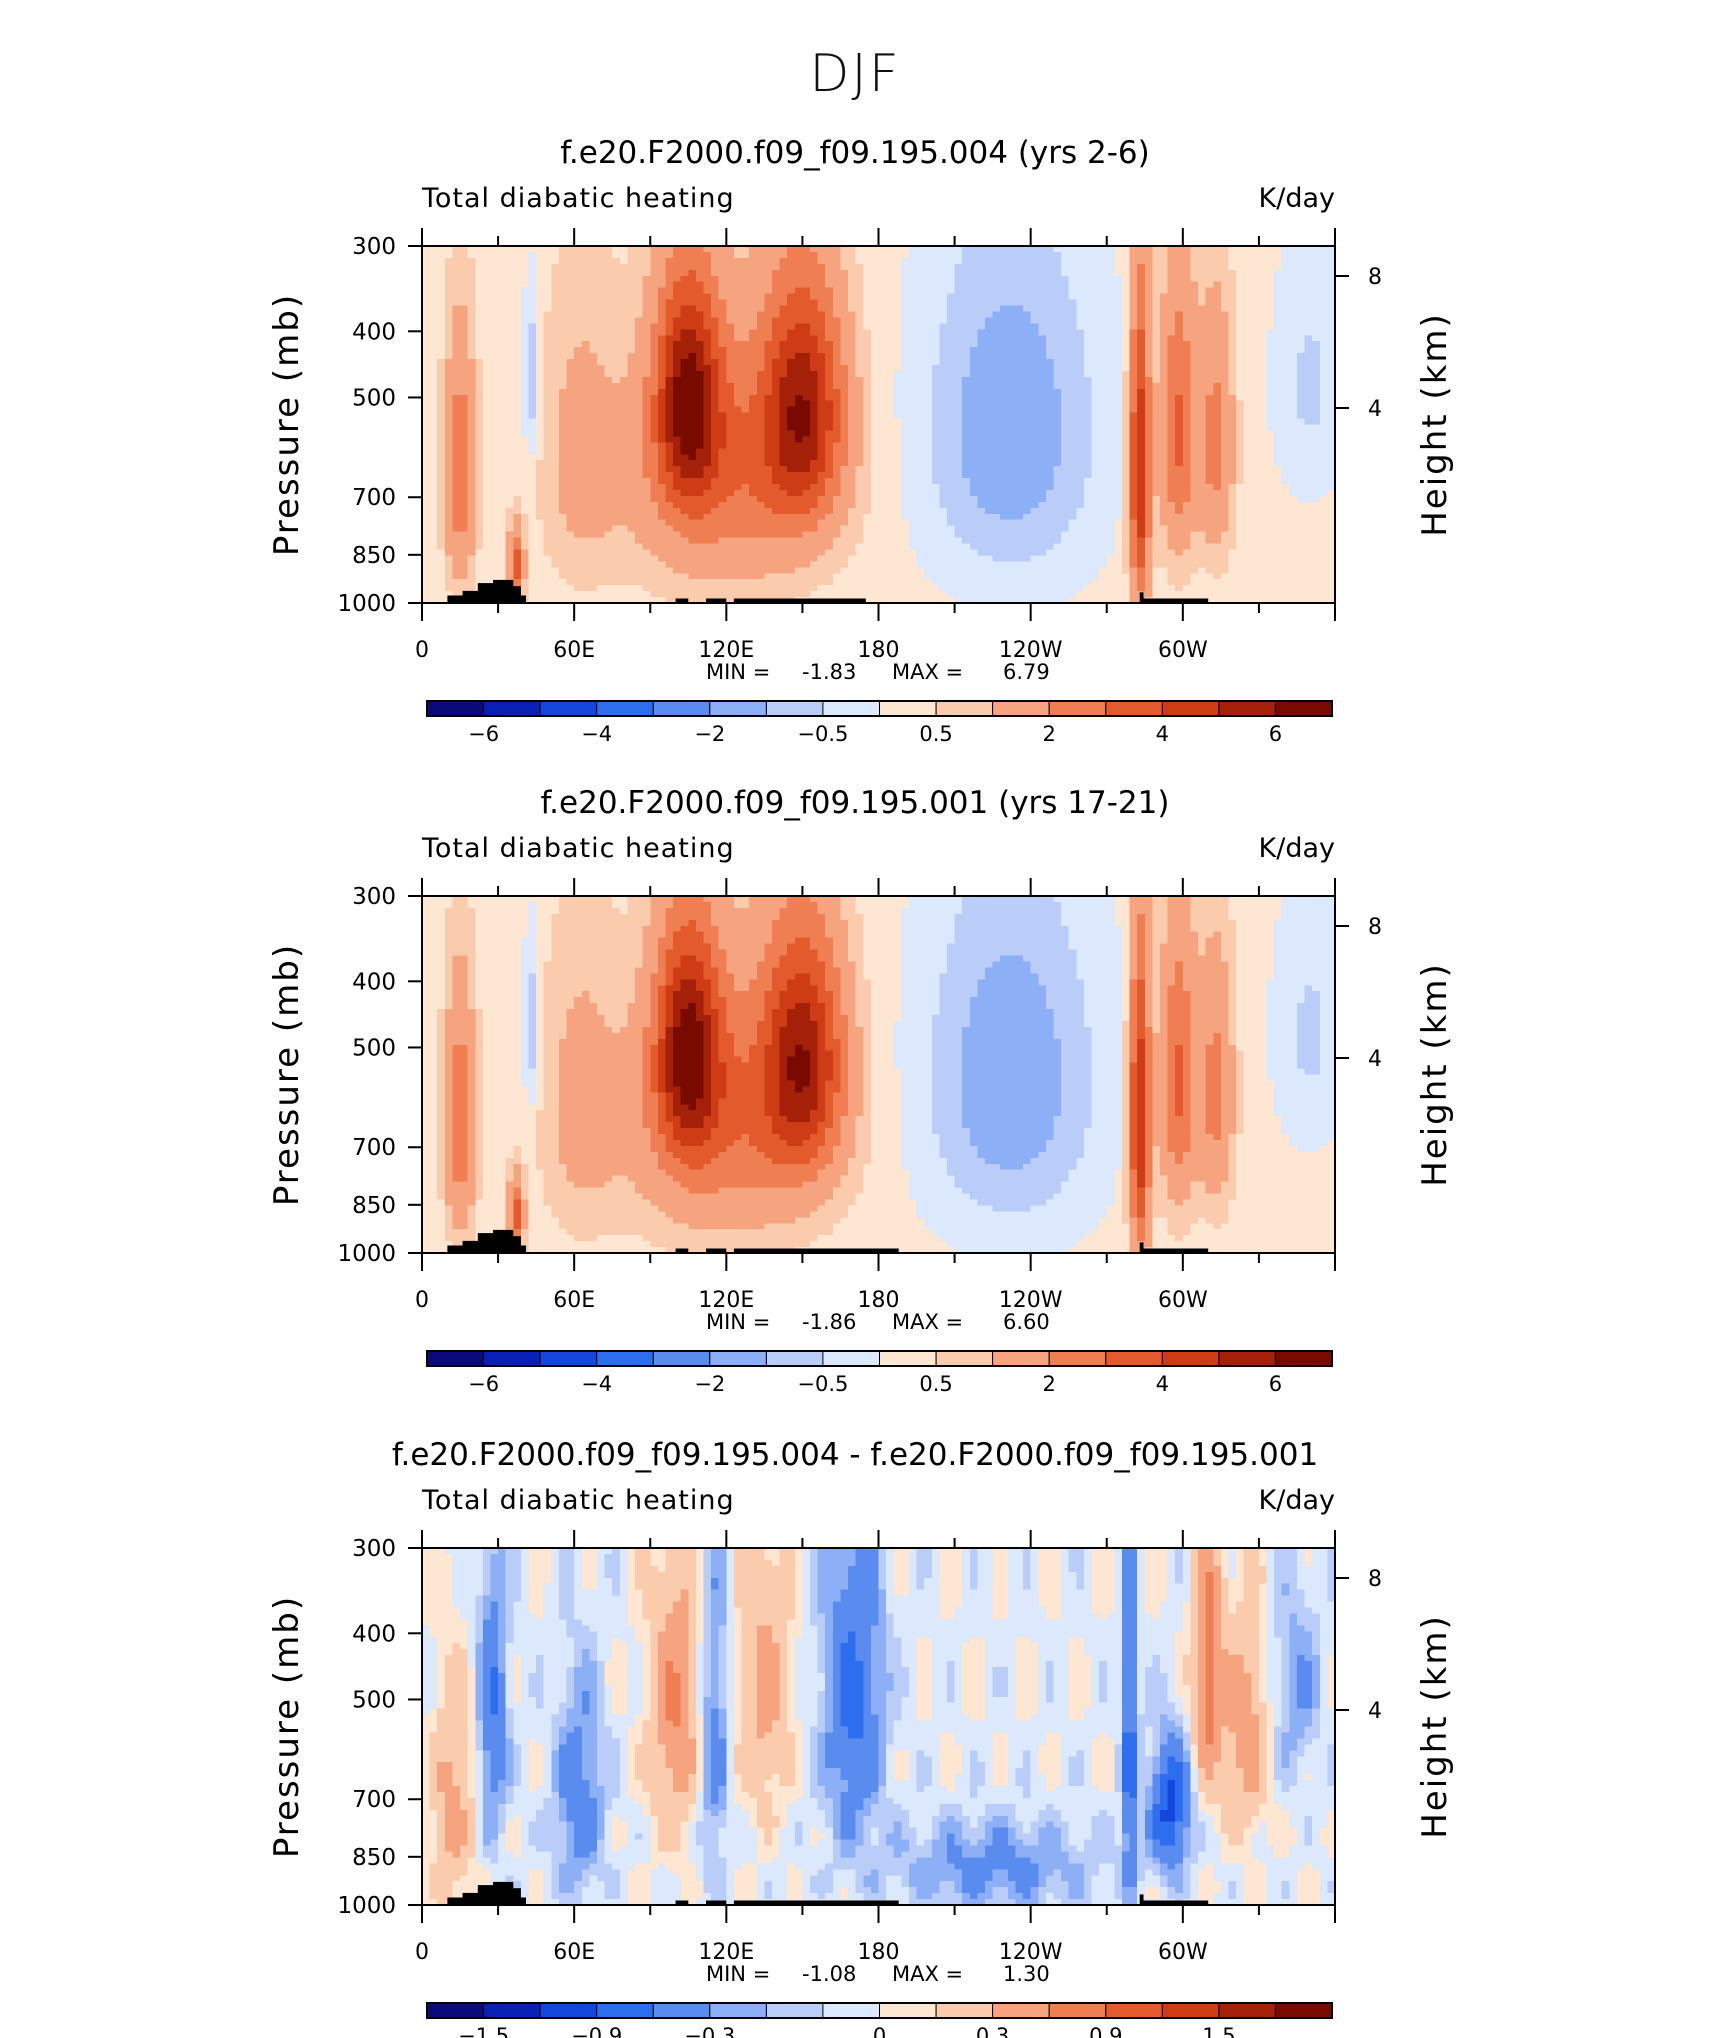 The width and height of the screenshot is (1710, 2038). What do you see at coordinates (829, 1974) in the screenshot?
I see `min-value: -1.08` at bounding box center [829, 1974].